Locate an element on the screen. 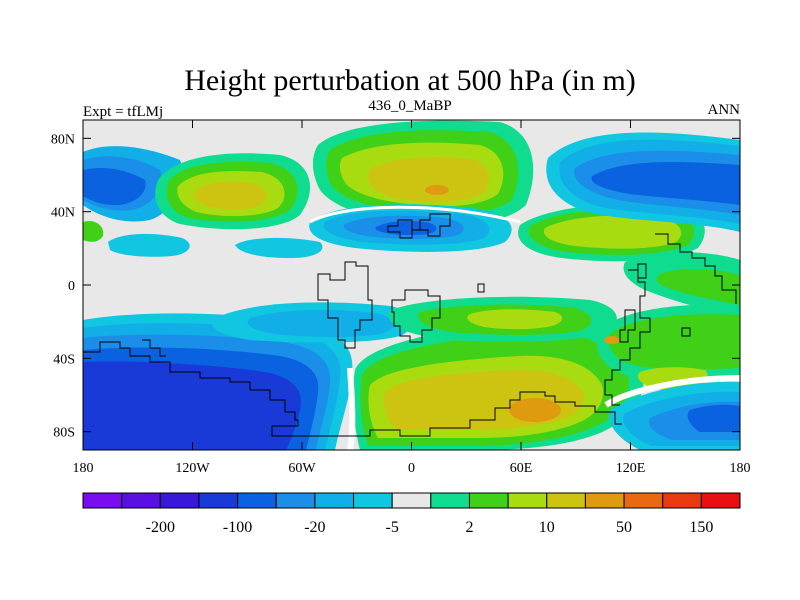 The image size is (800, 600). contour-zero-band-south is located at coordinates (351, 408).